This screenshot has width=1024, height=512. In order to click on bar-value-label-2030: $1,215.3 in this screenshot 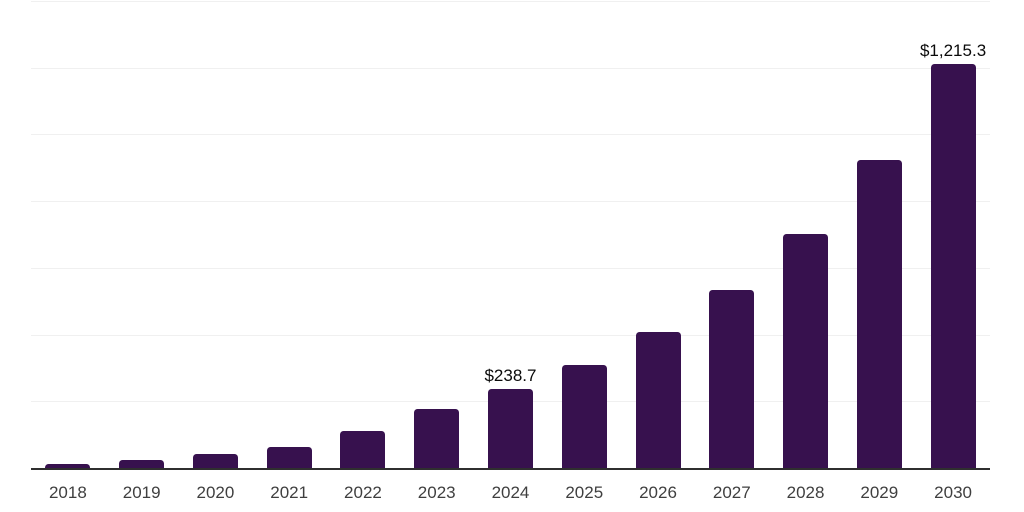, I will do `click(953, 50)`.